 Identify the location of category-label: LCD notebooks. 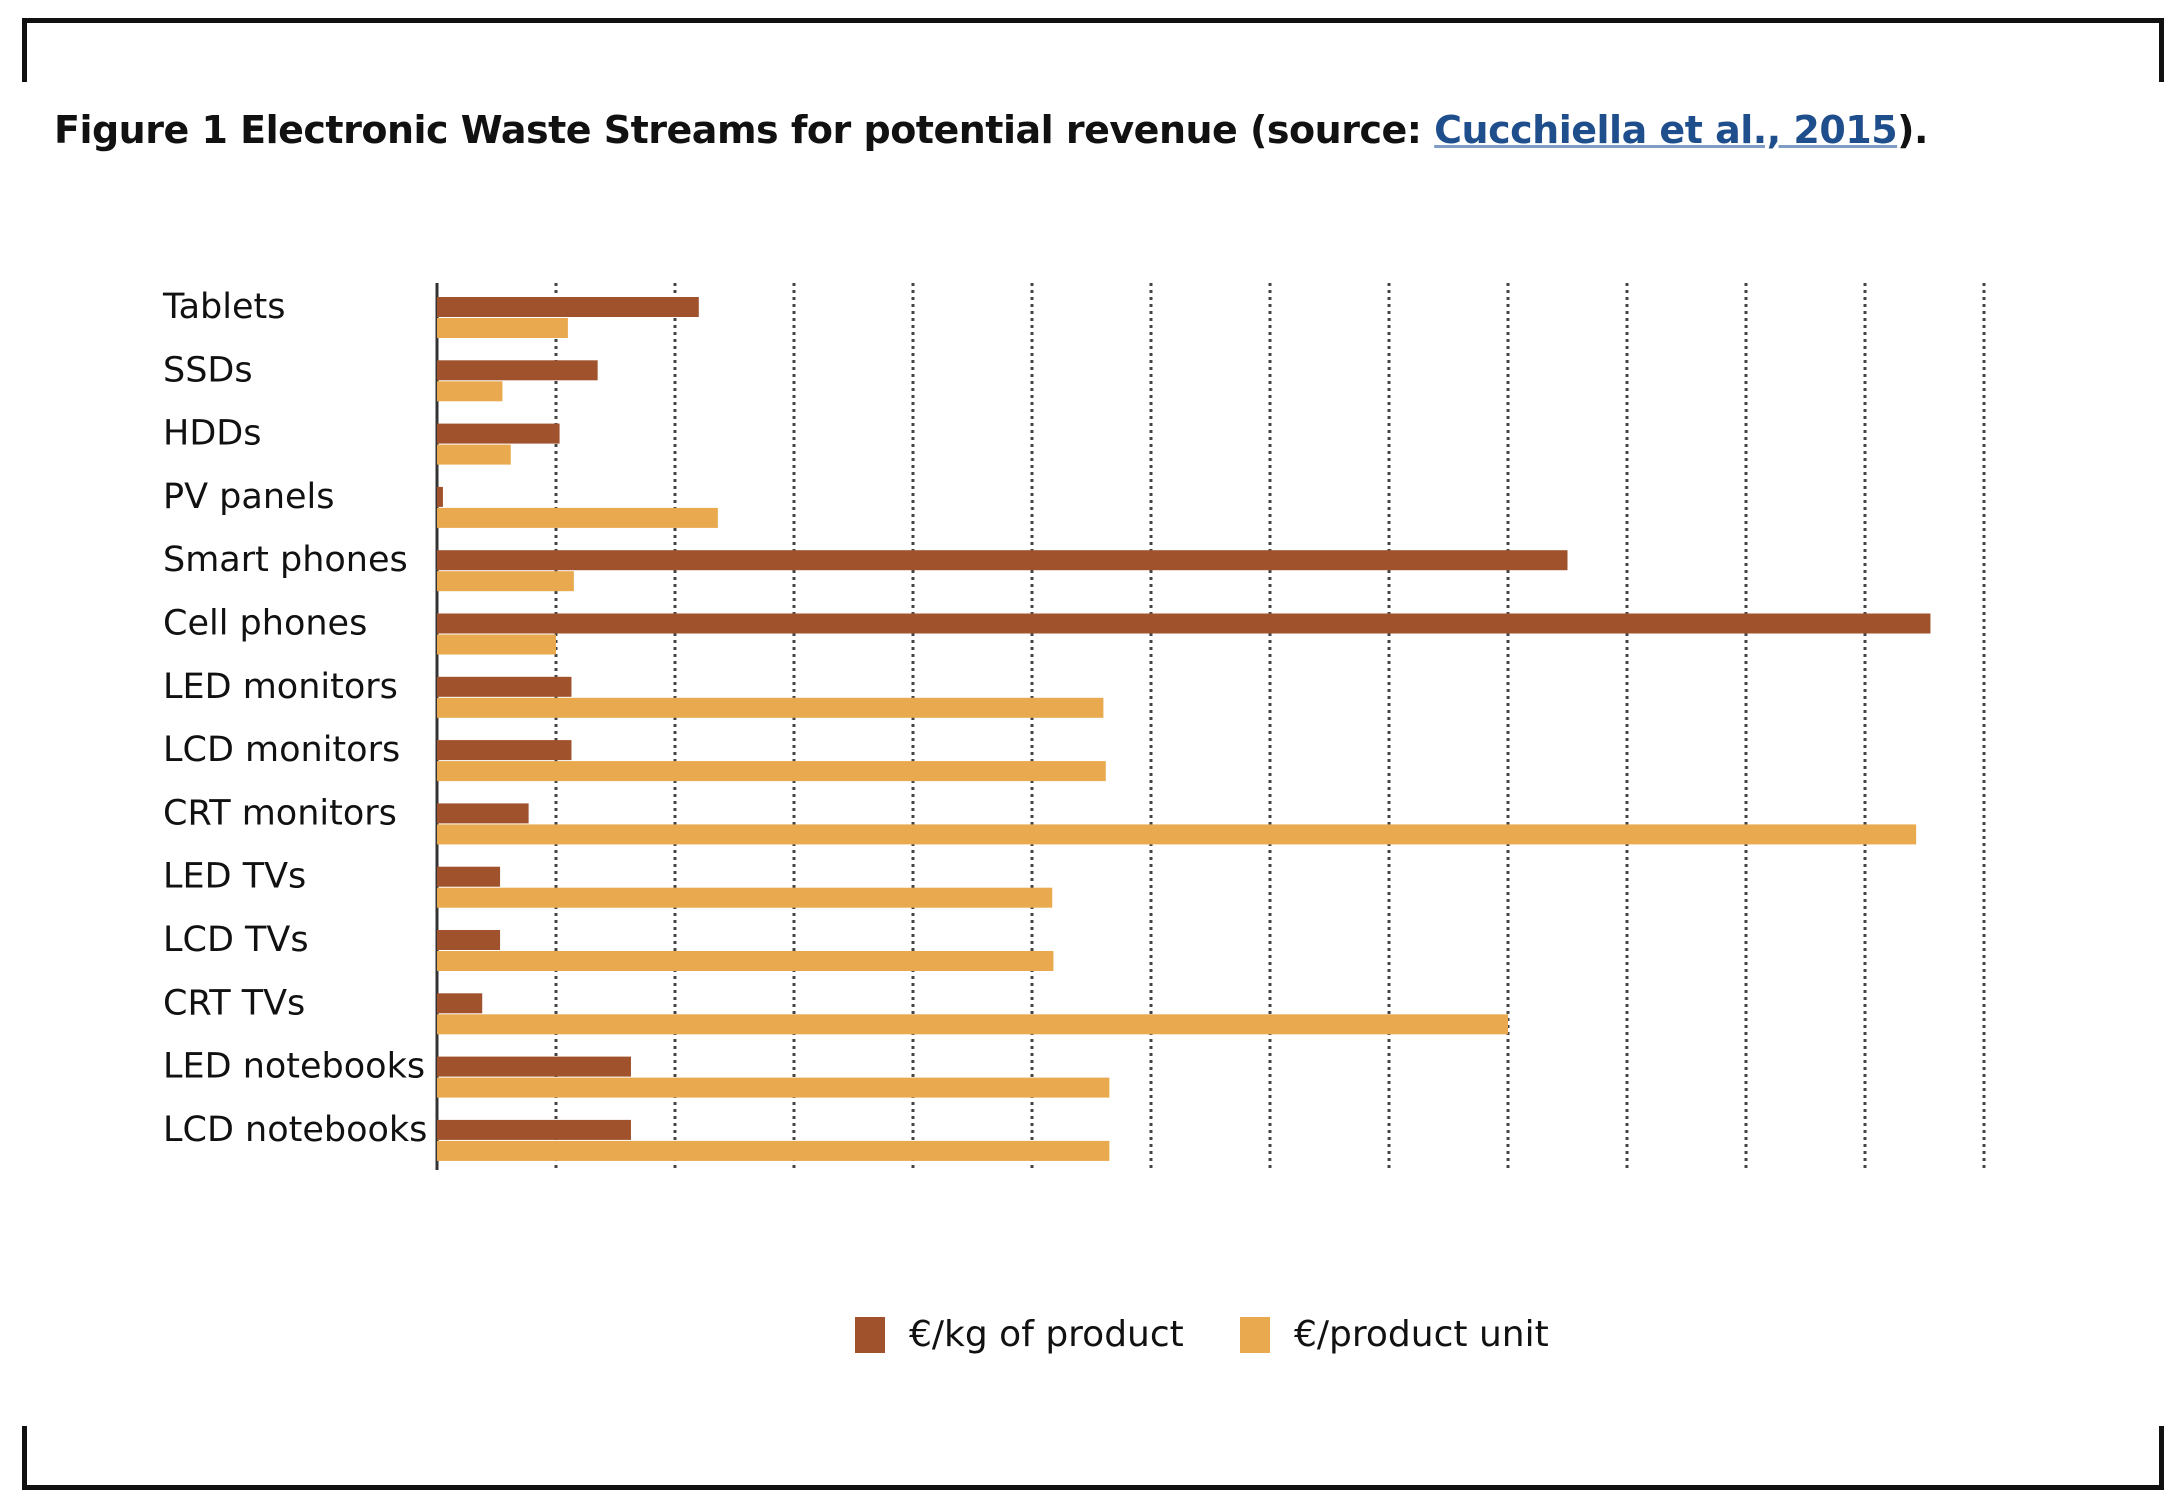
(295, 1130).